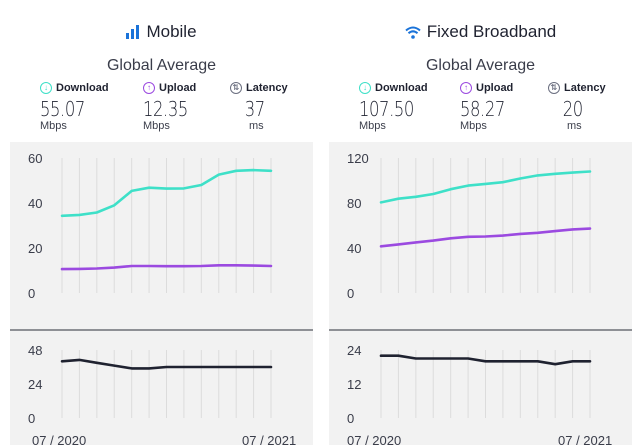  Describe the element at coordinates (35, 350) in the screenshot. I see `y-tick-label: 48` at that location.